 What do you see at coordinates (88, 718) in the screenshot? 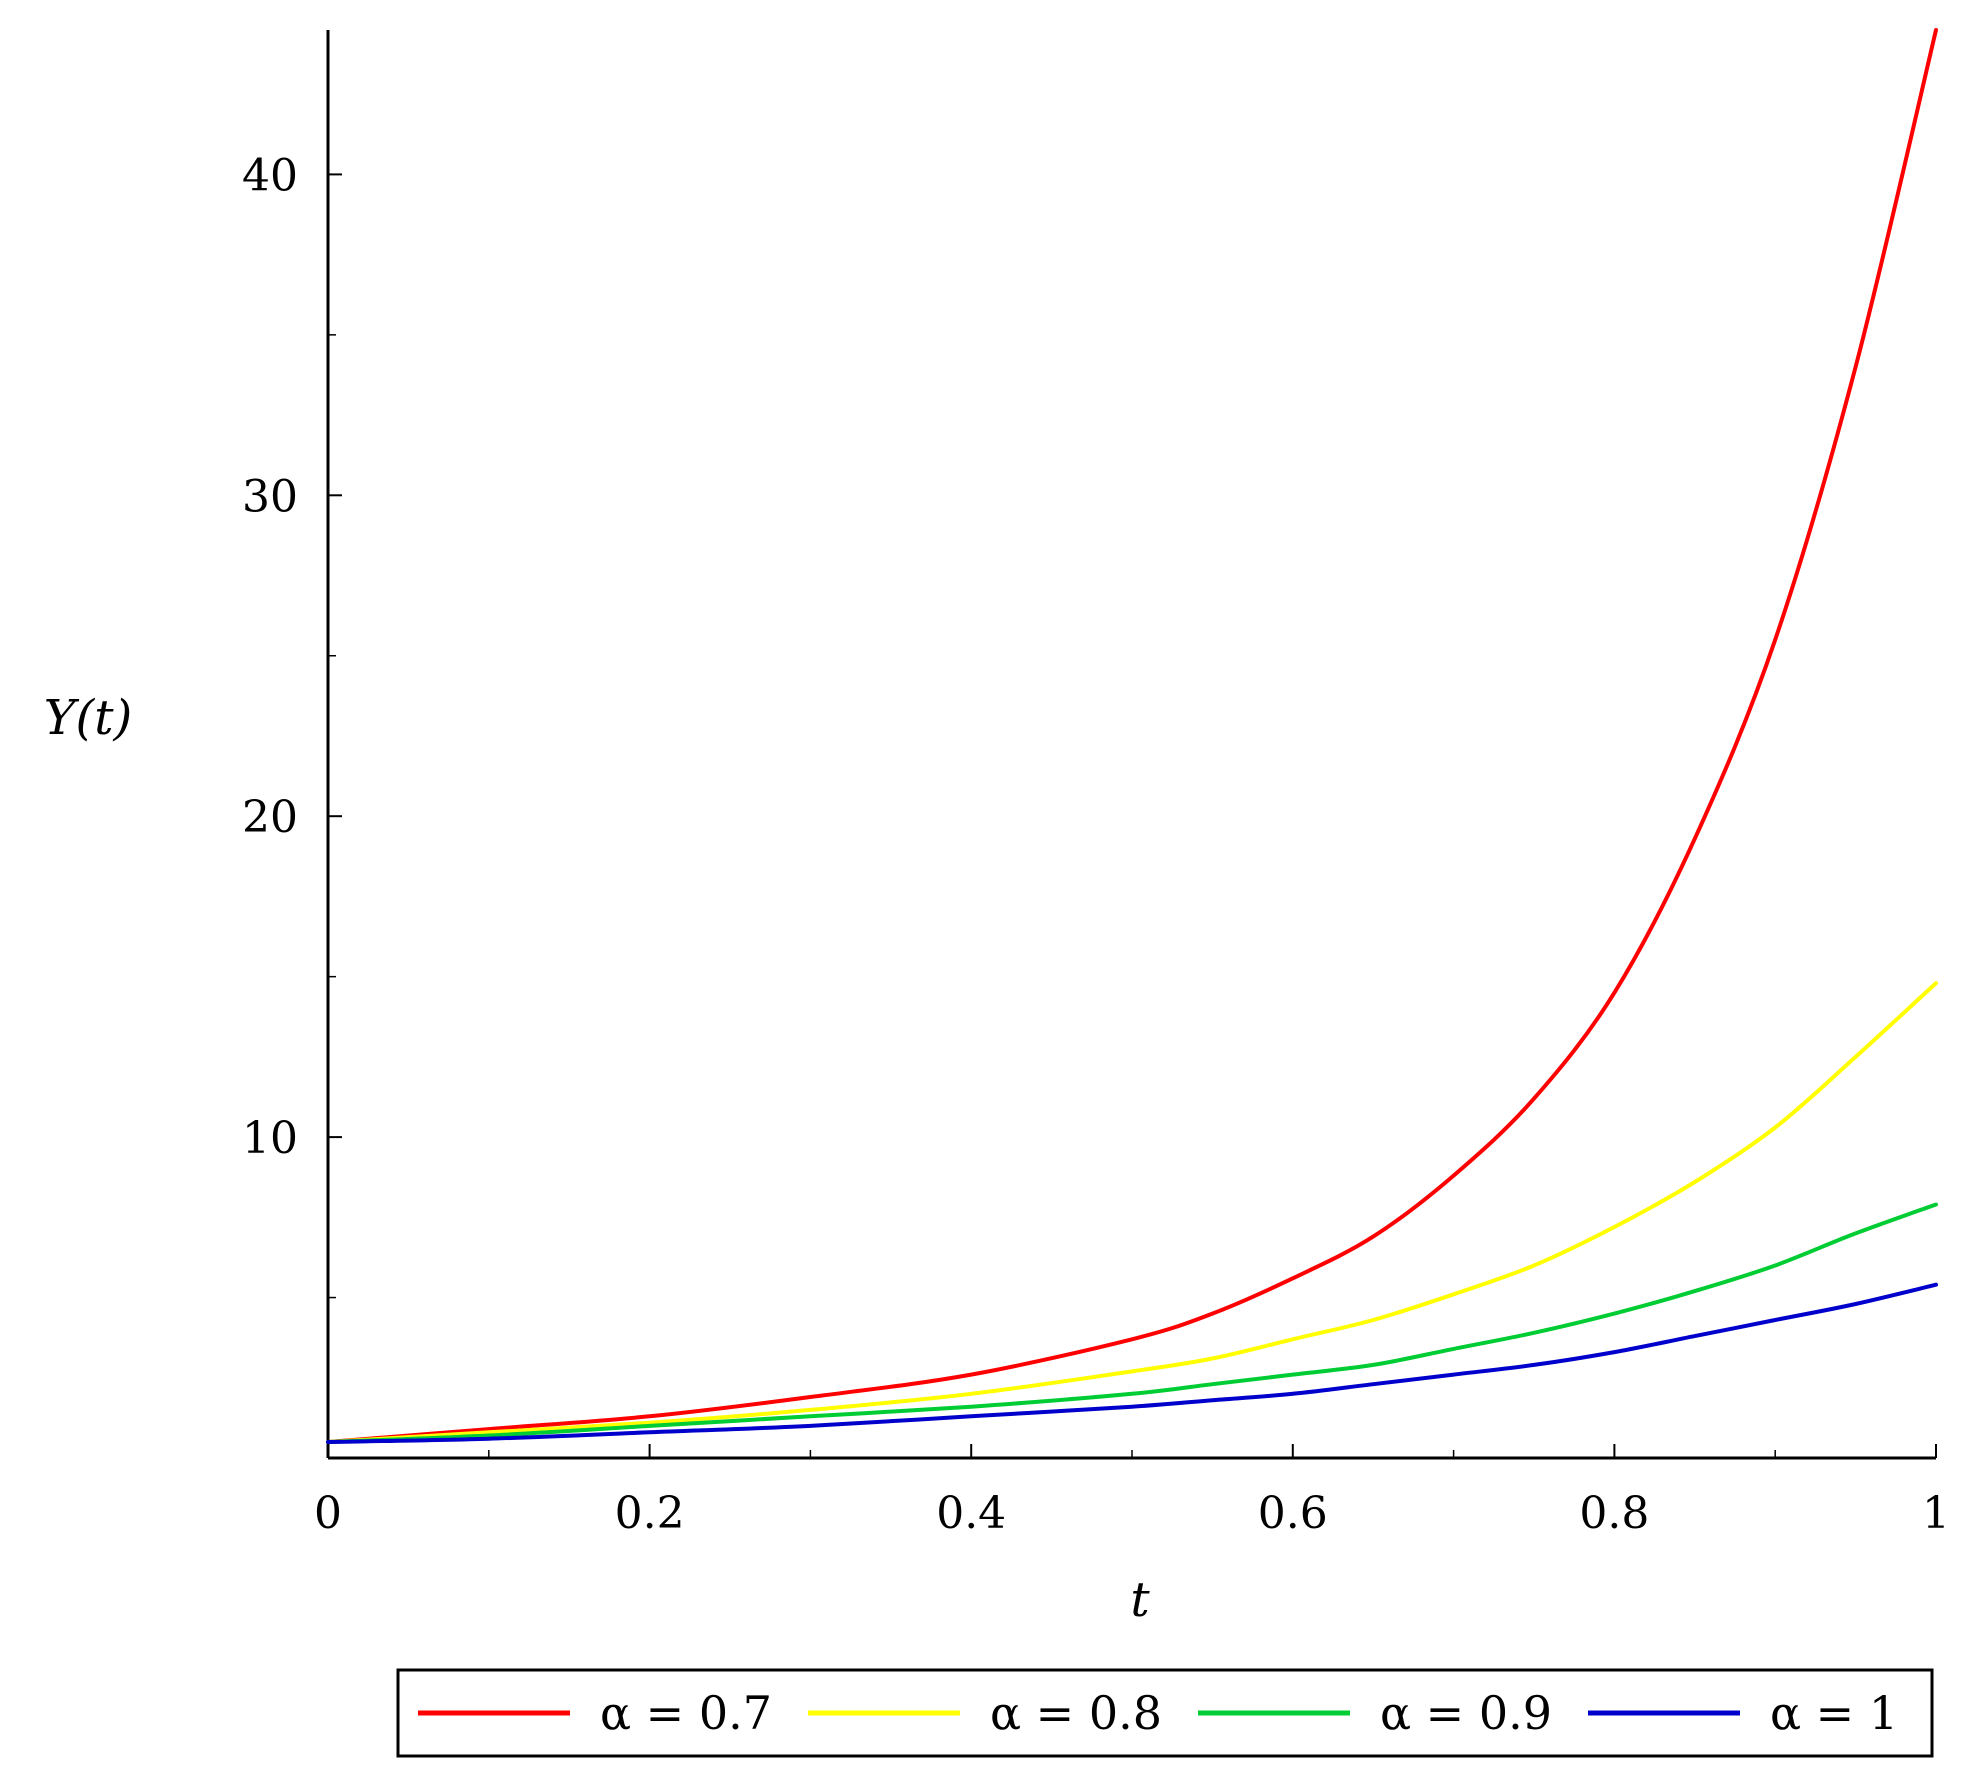
I see `y-axis-title: Y(t)` at bounding box center [88, 718].